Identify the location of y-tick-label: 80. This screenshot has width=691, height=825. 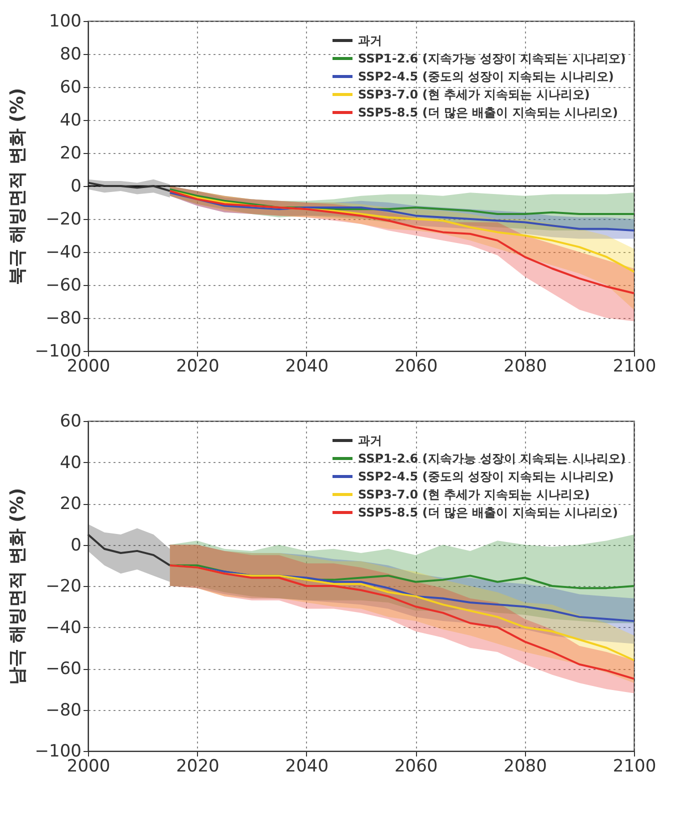
(71, 54).